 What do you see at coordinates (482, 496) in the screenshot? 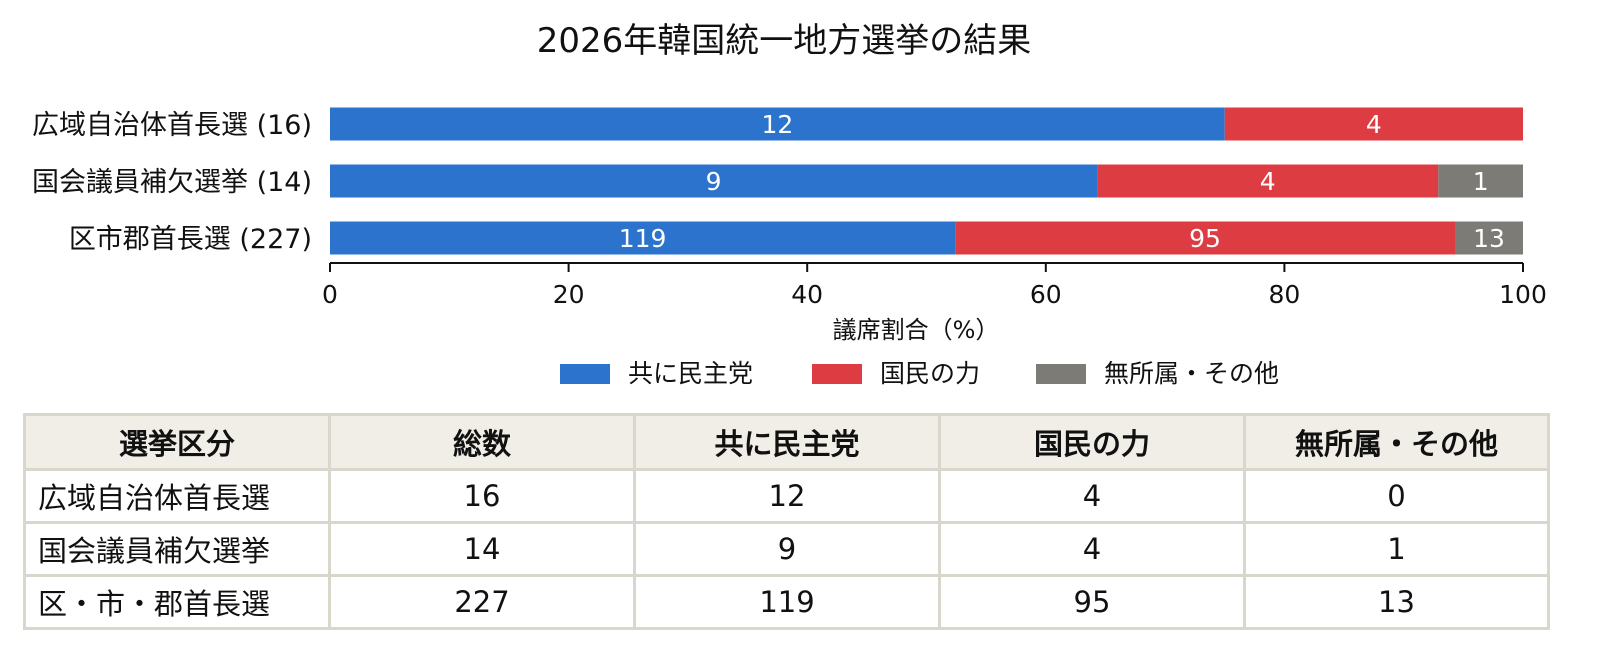
I see `table-cell: 16` at bounding box center [482, 496].